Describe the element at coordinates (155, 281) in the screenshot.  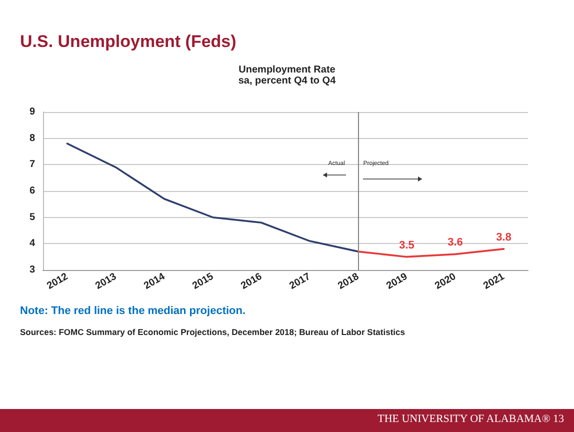
I see `x-tick-label: 2014` at that location.